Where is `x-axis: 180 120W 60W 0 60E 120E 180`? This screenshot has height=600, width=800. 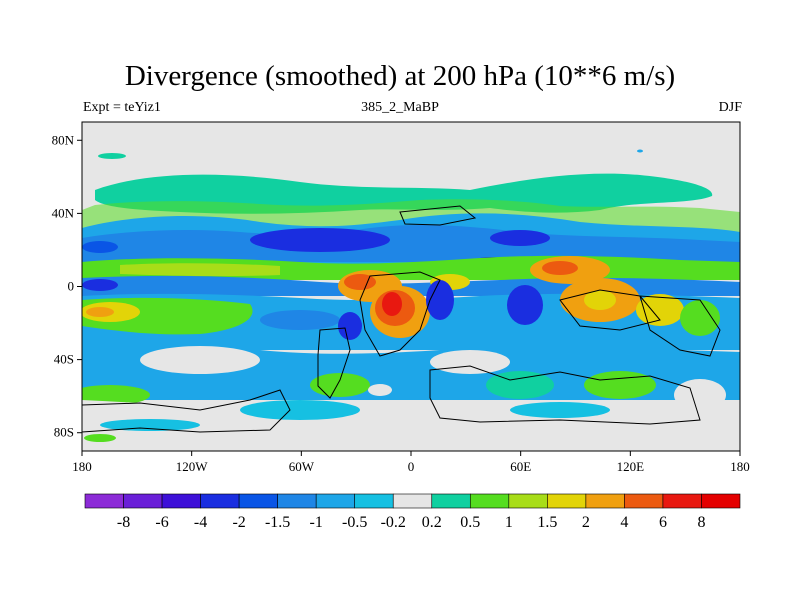 x-axis: 180 120W 60W 0 60E 120E 180 is located at coordinates (411, 462).